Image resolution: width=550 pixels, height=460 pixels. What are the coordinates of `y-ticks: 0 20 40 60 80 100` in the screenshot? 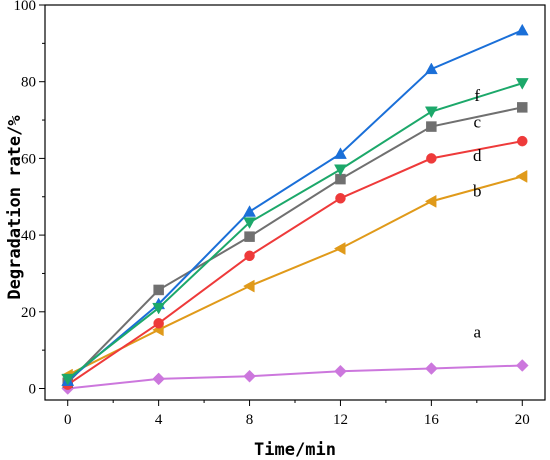 It's located at (29, 198).